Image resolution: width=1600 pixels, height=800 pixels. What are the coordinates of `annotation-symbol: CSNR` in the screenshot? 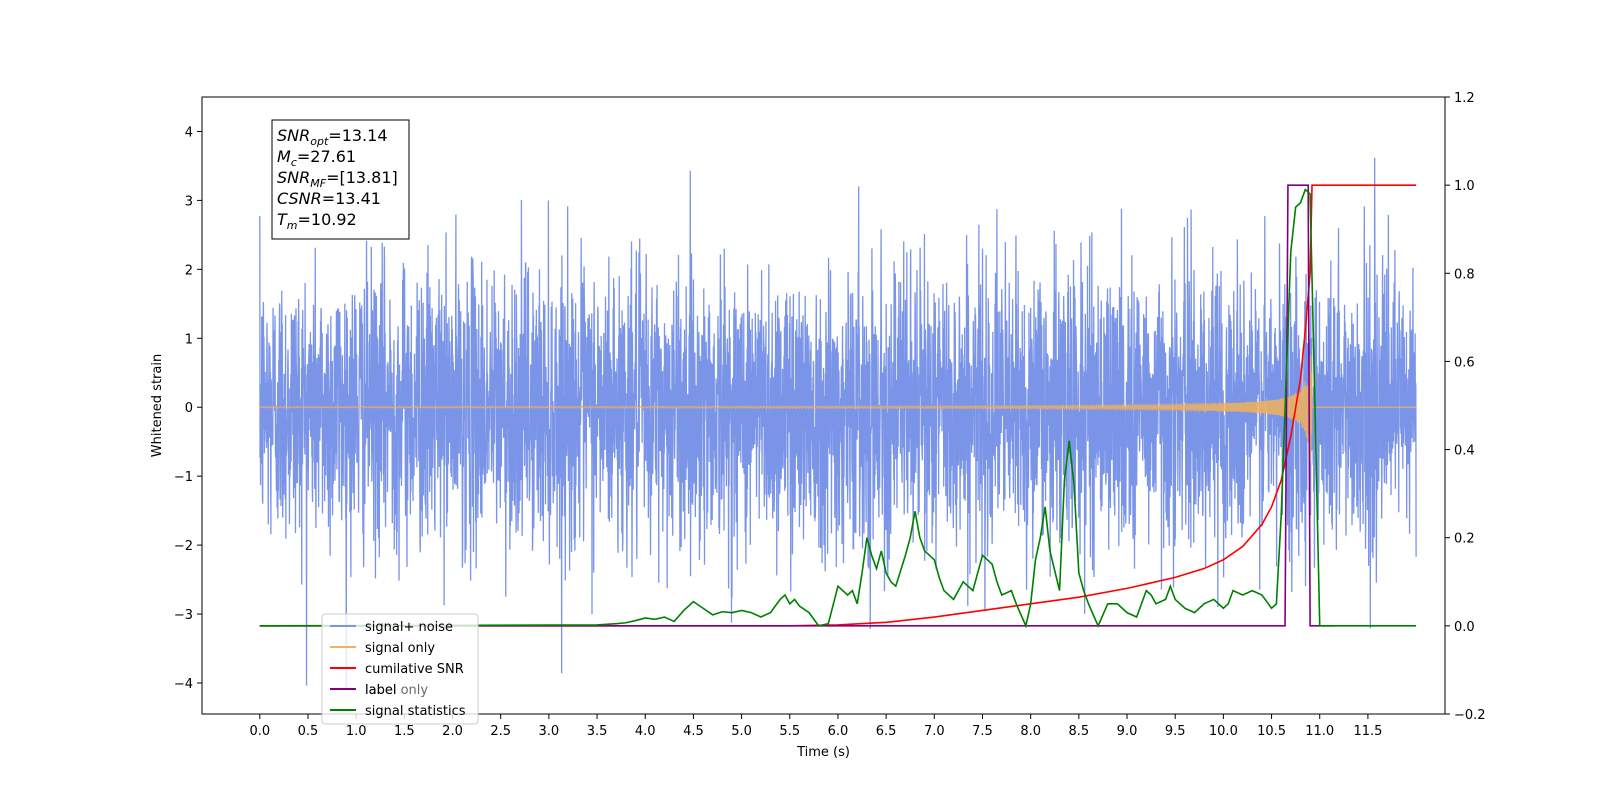 It's located at (299, 198).